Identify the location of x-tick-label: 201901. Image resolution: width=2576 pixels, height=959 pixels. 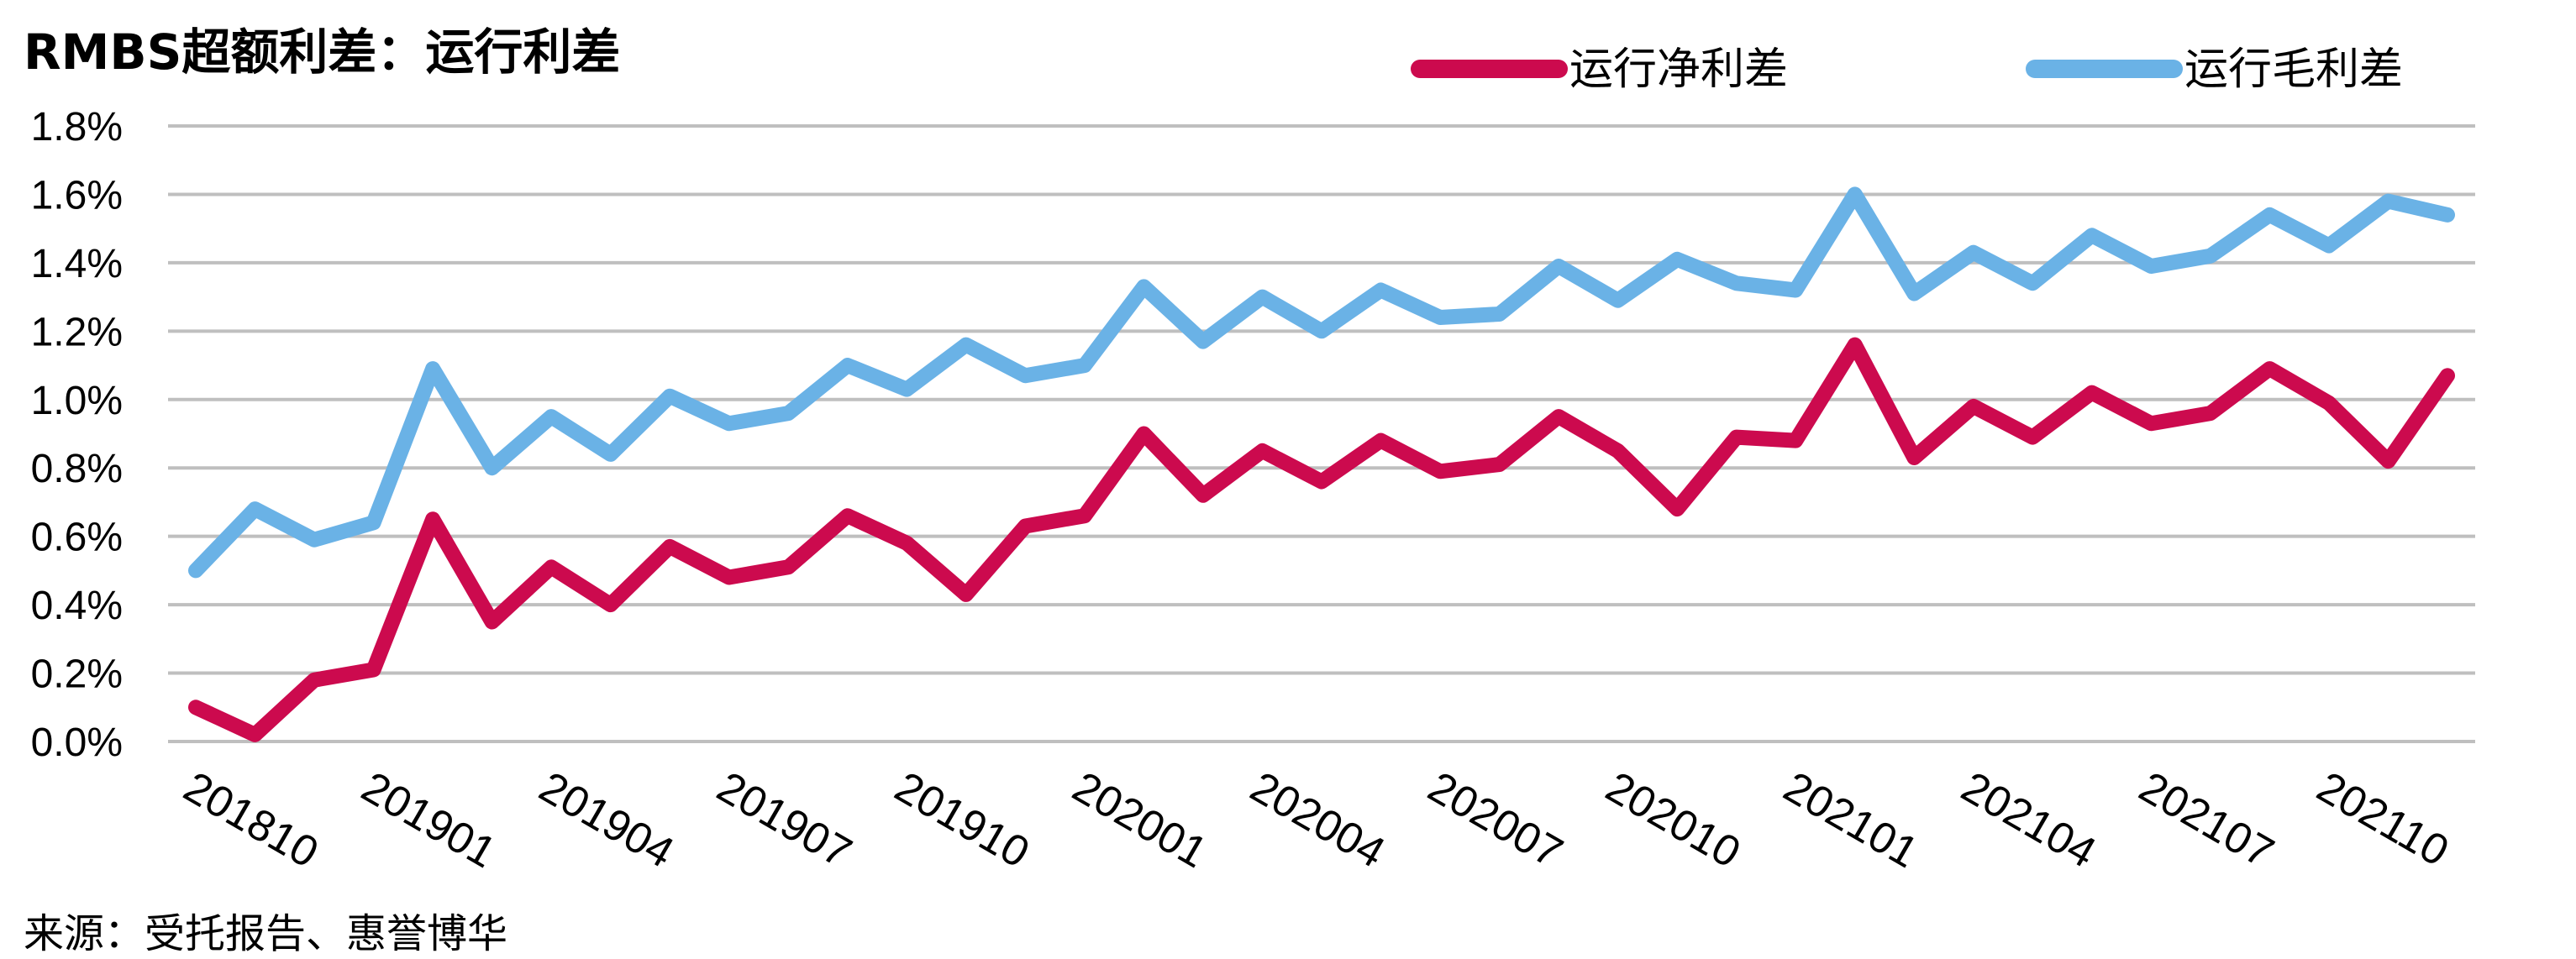
(429, 820).